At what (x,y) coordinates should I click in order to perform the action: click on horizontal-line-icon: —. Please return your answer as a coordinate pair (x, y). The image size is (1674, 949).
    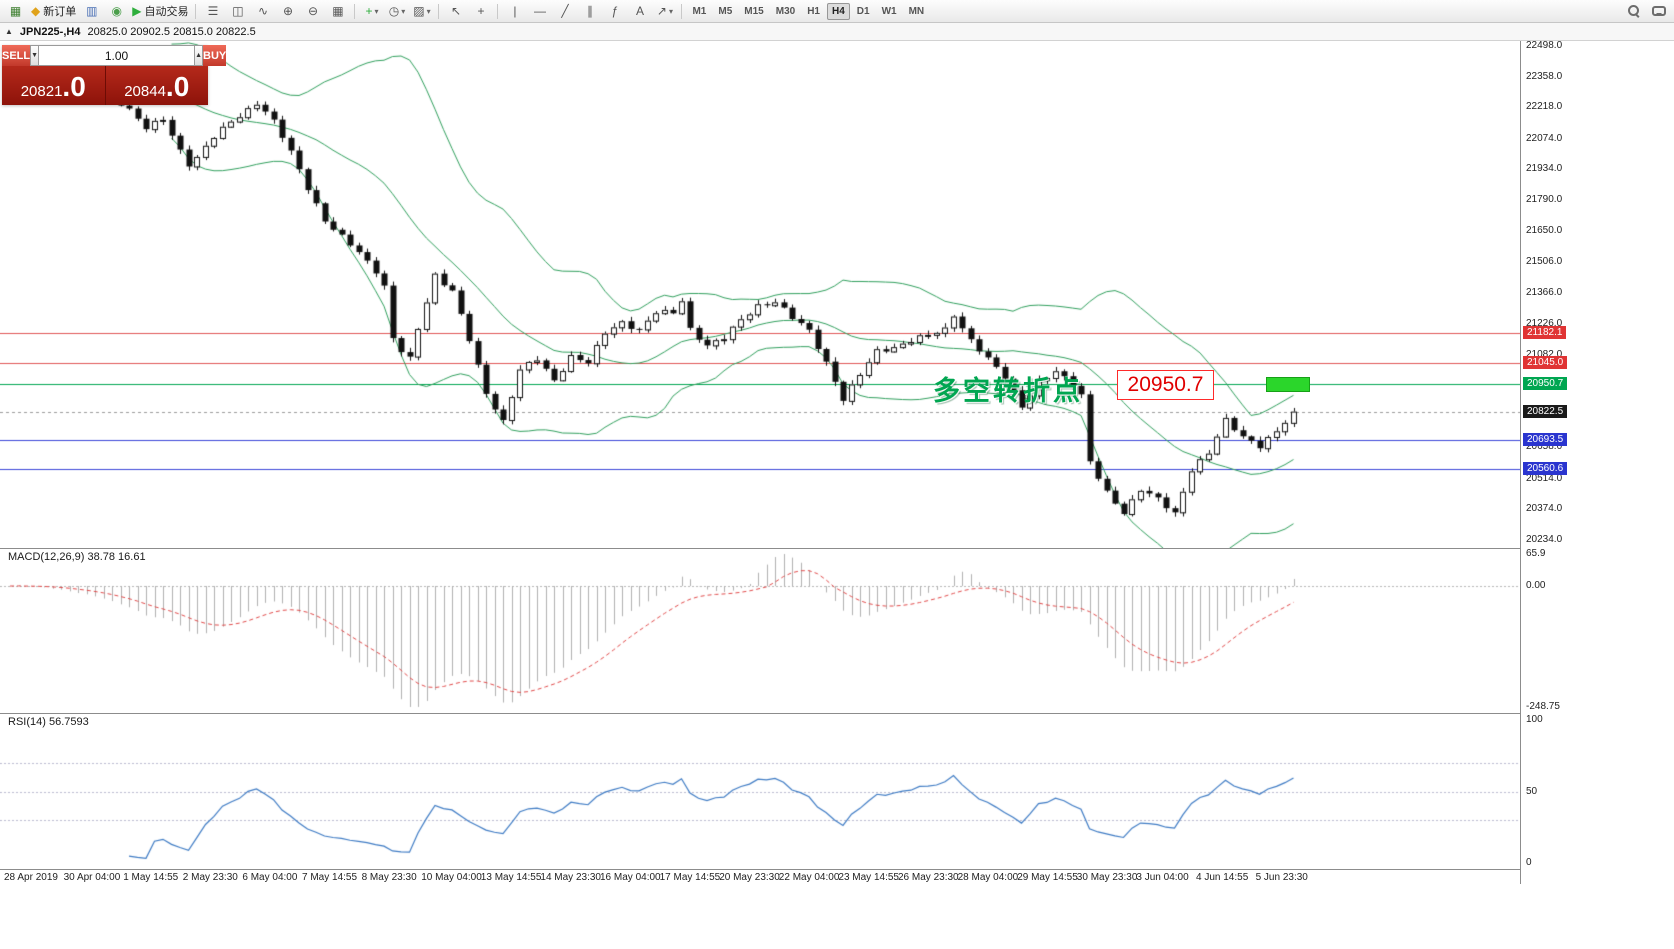
    Looking at the image, I should click on (539, 11).